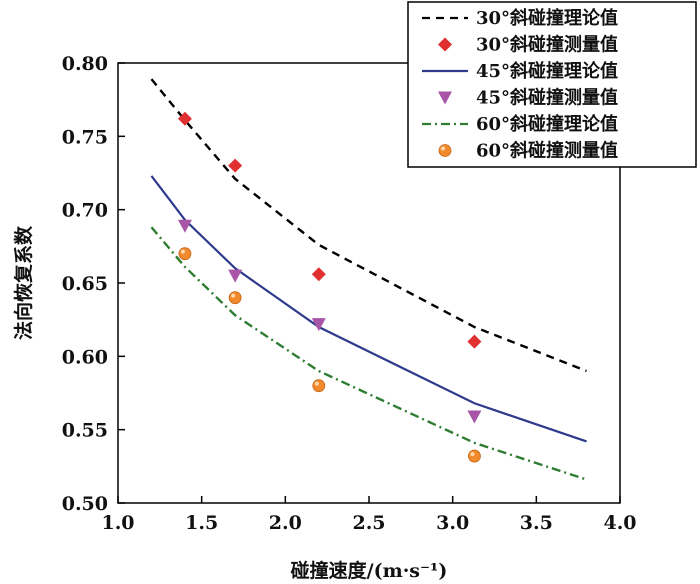 Image resolution: width=700 pixels, height=584 pixels. I want to click on x-tick-label: 2.0, so click(285, 523).